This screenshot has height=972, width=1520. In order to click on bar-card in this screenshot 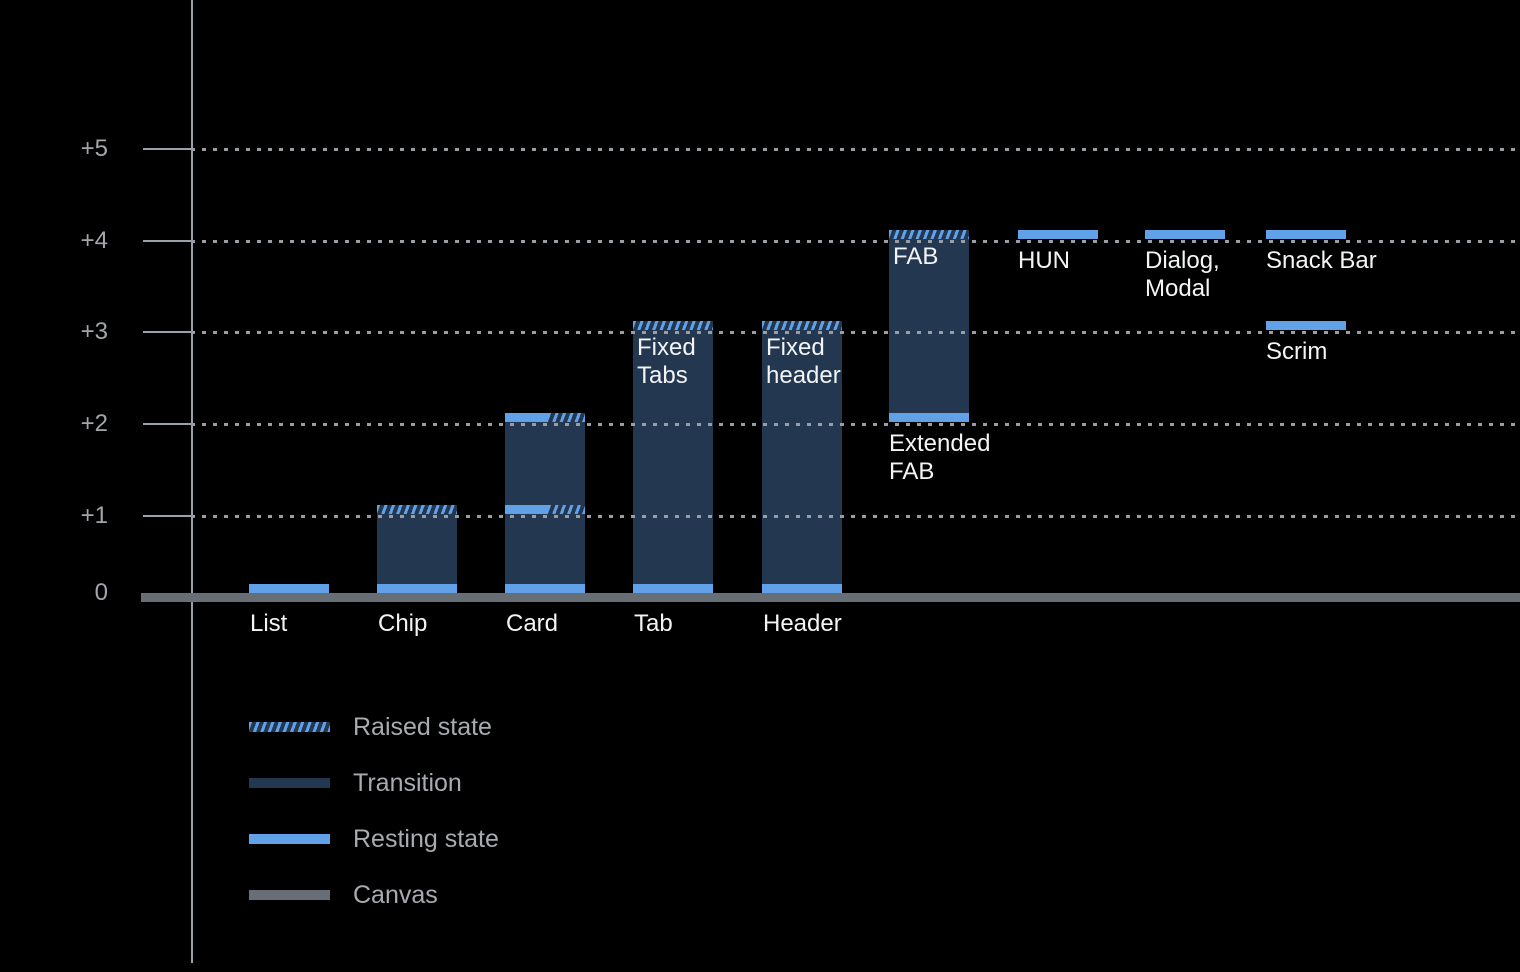, I will do `click(545, 503)`.